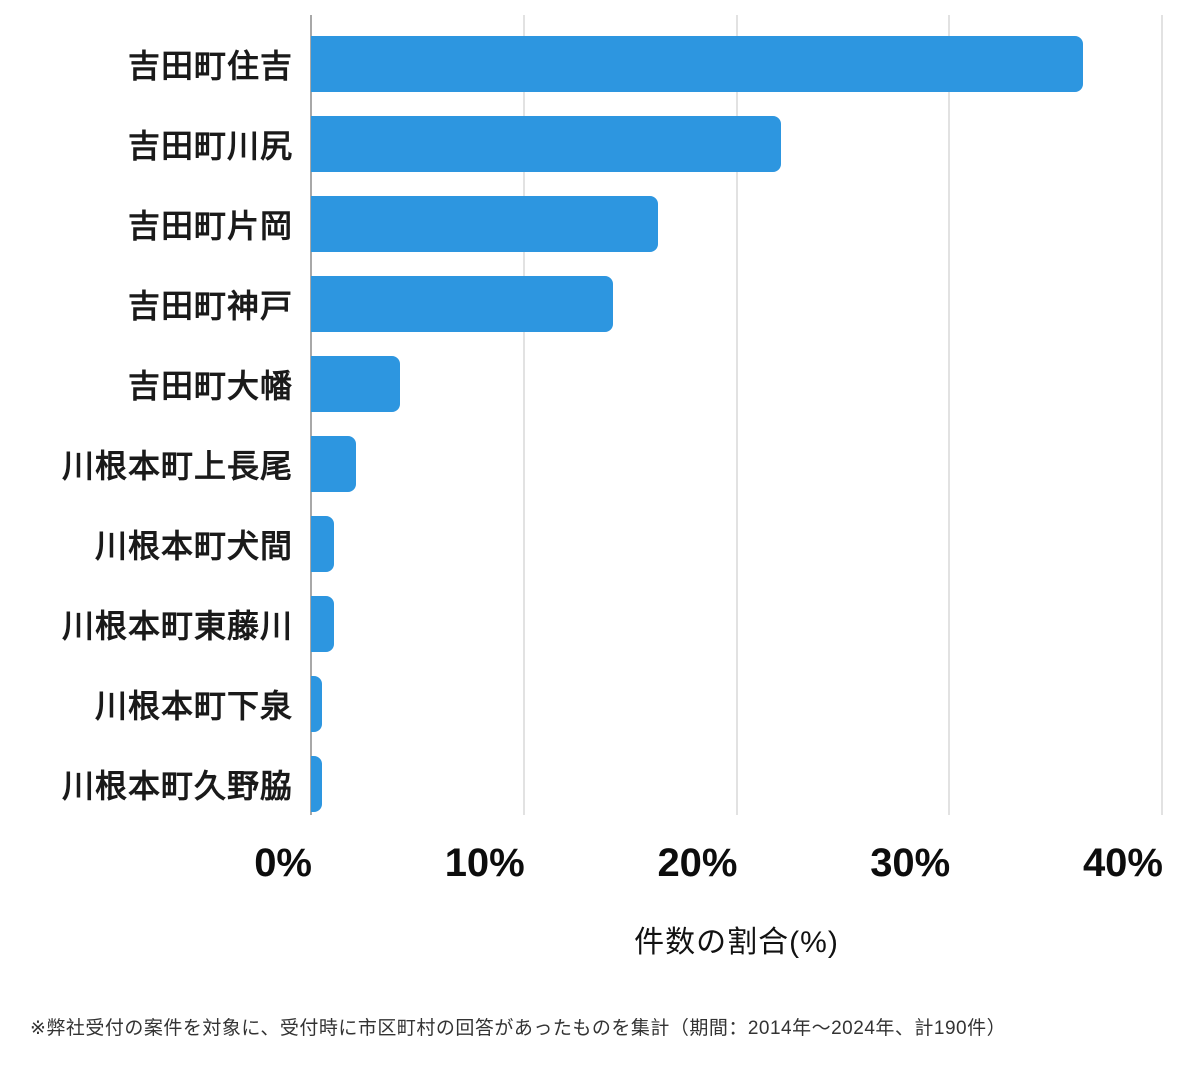 The image size is (1200, 1069). I want to click on category-label: 川根本町下泉, so click(193, 706).